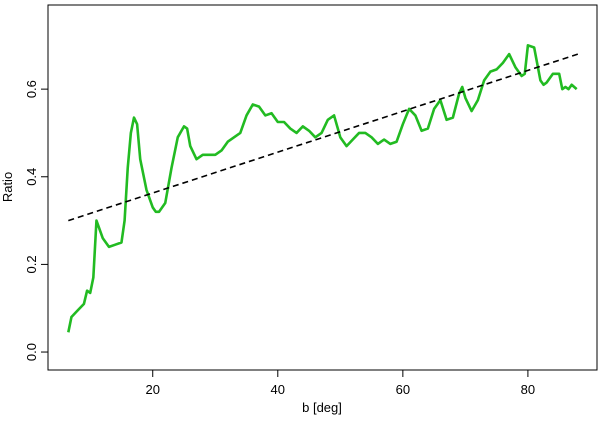 The width and height of the screenshot is (600, 425). Describe the element at coordinates (153, 389) in the screenshot. I see `x-tick-label: 20` at that location.